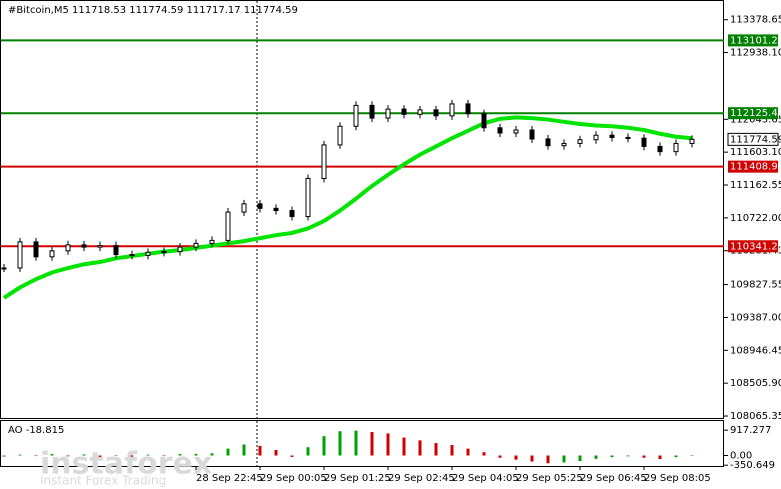 The height and width of the screenshot is (489, 781). I want to click on ao-tick-label: 0.00, so click(741, 456).